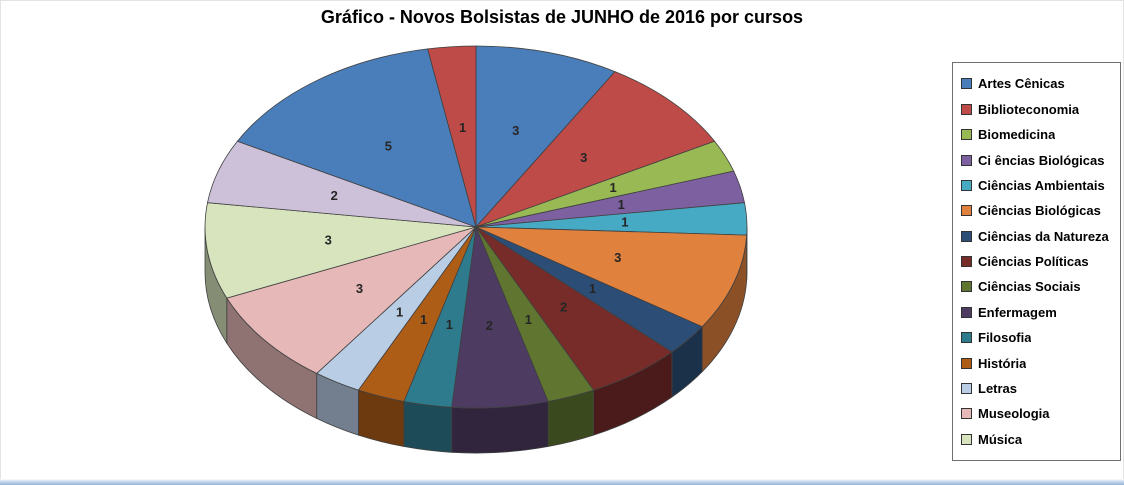 The width and height of the screenshot is (1124, 485). I want to click on legend-item: História, so click(1038, 363).